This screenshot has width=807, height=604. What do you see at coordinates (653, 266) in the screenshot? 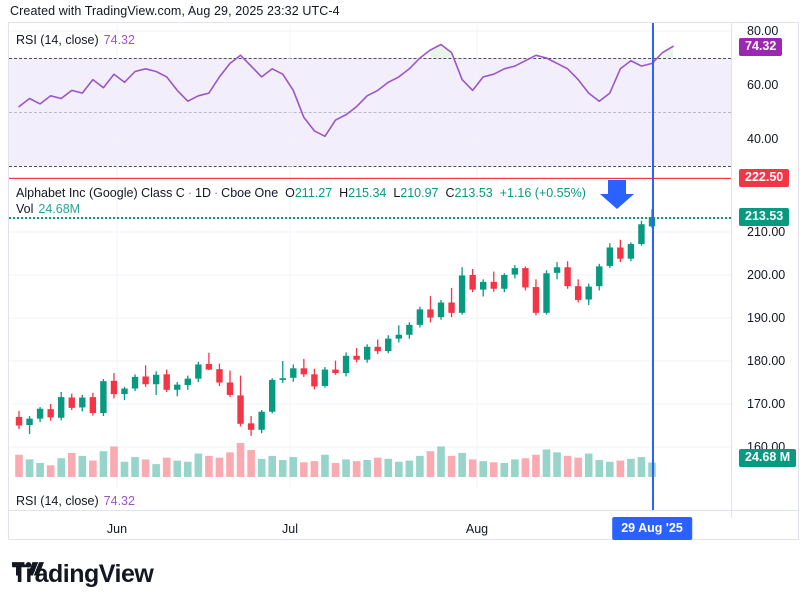
I see `crosshair-vertical-line` at bounding box center [653, 266].